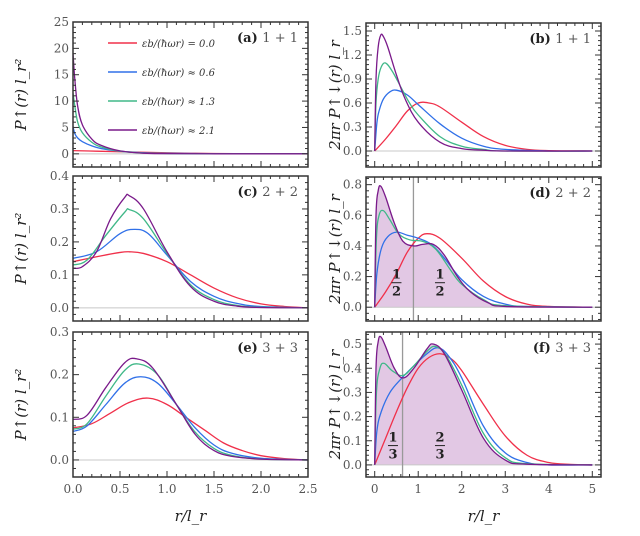 The width and height of the screenshot is (640, 536). I want to click on fraction-annotation: 23, so click(439, 447).